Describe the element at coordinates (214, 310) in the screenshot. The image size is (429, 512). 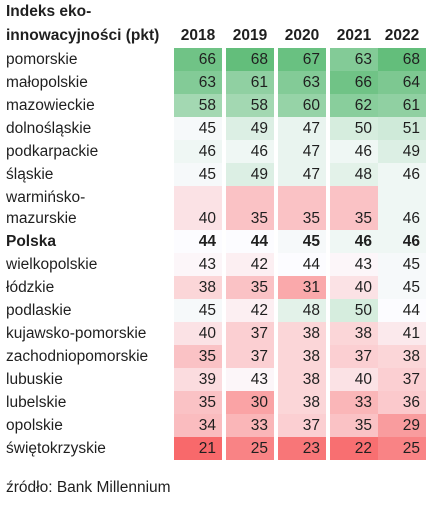
I see `row-podlaskie: podlaskie 45 42 48 50 44` at that location.